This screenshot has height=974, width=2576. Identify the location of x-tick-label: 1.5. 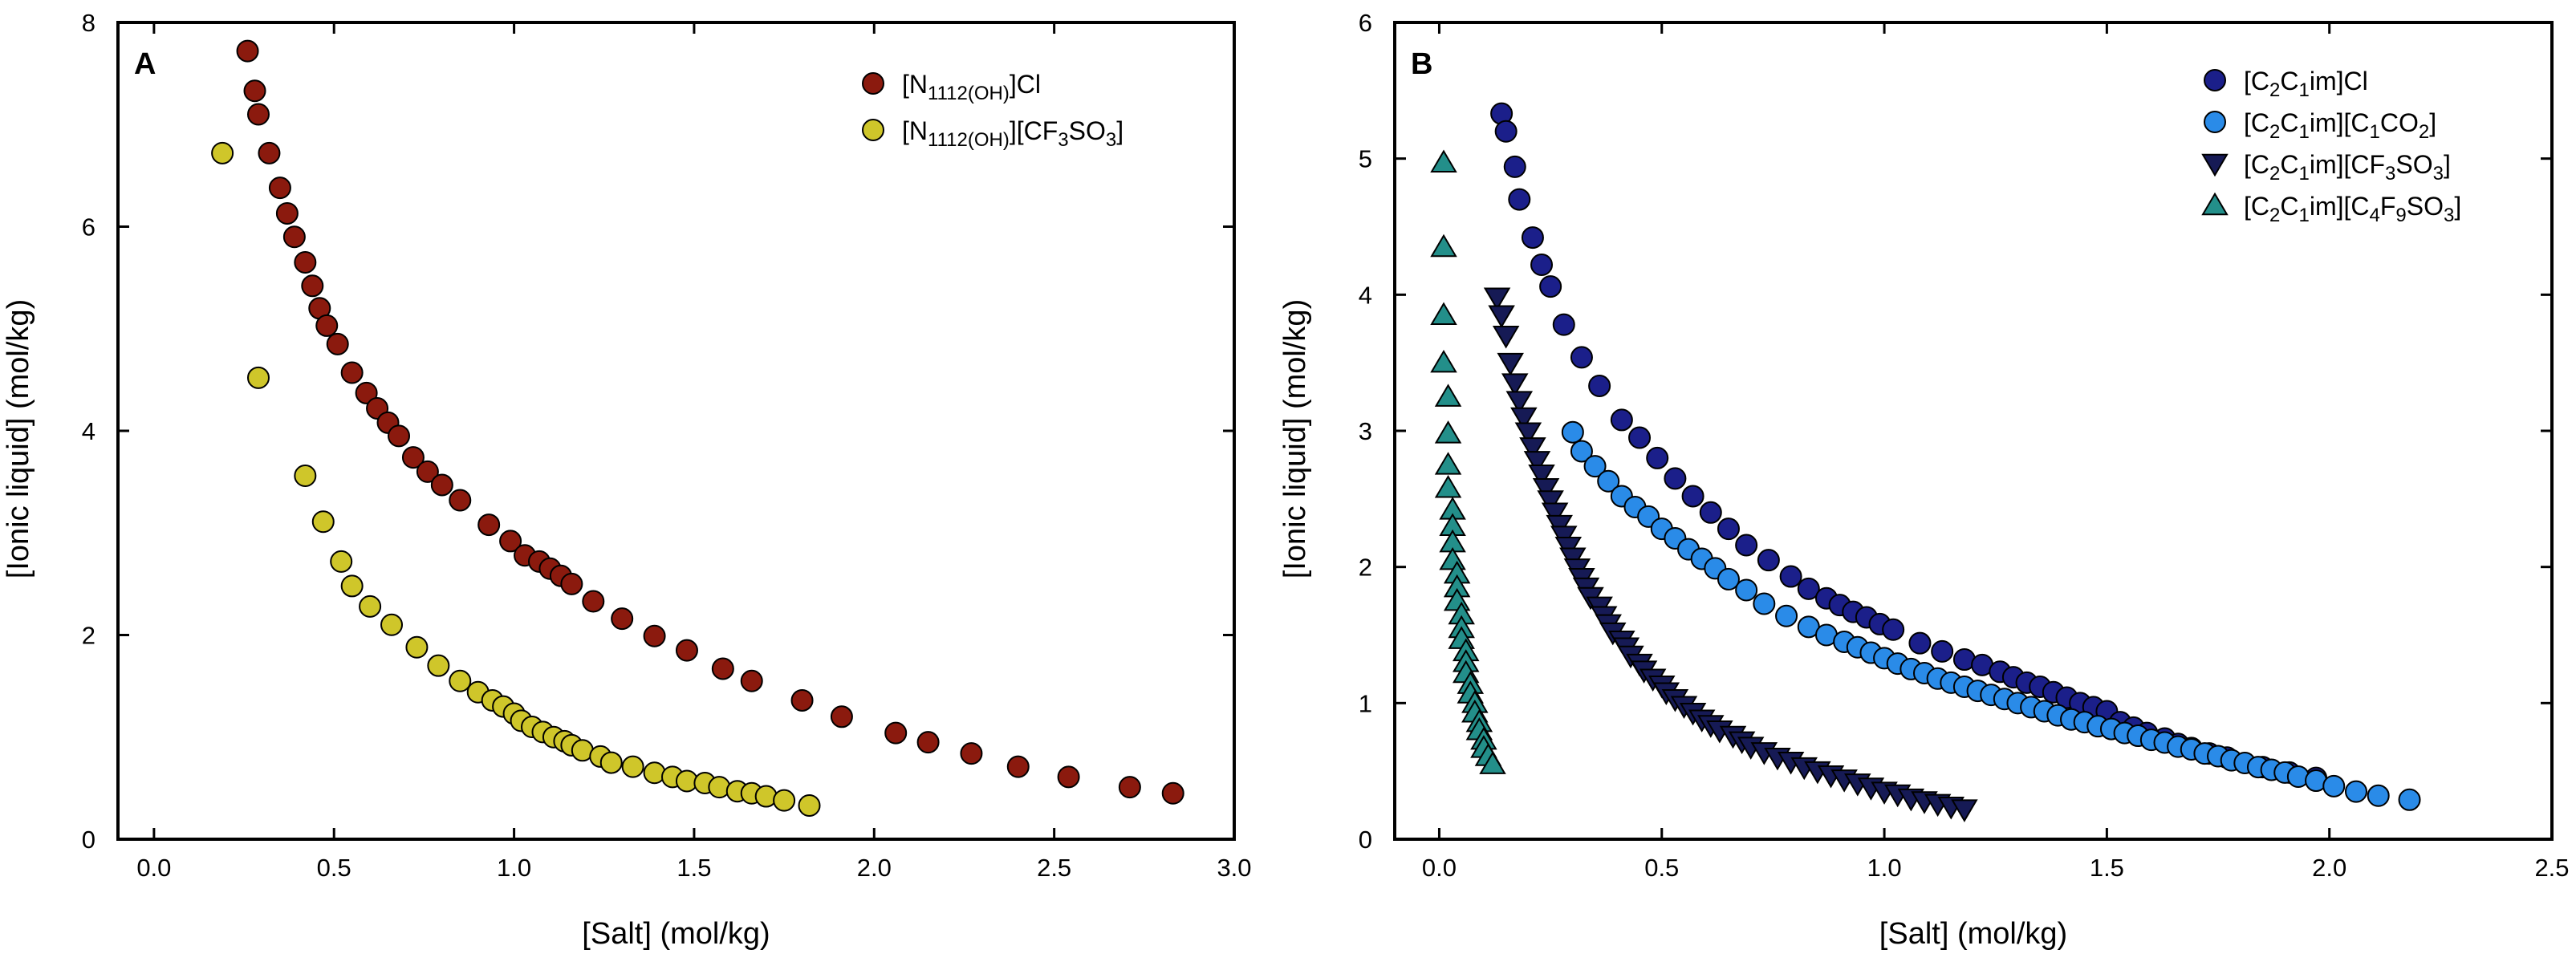
(2107, 868).